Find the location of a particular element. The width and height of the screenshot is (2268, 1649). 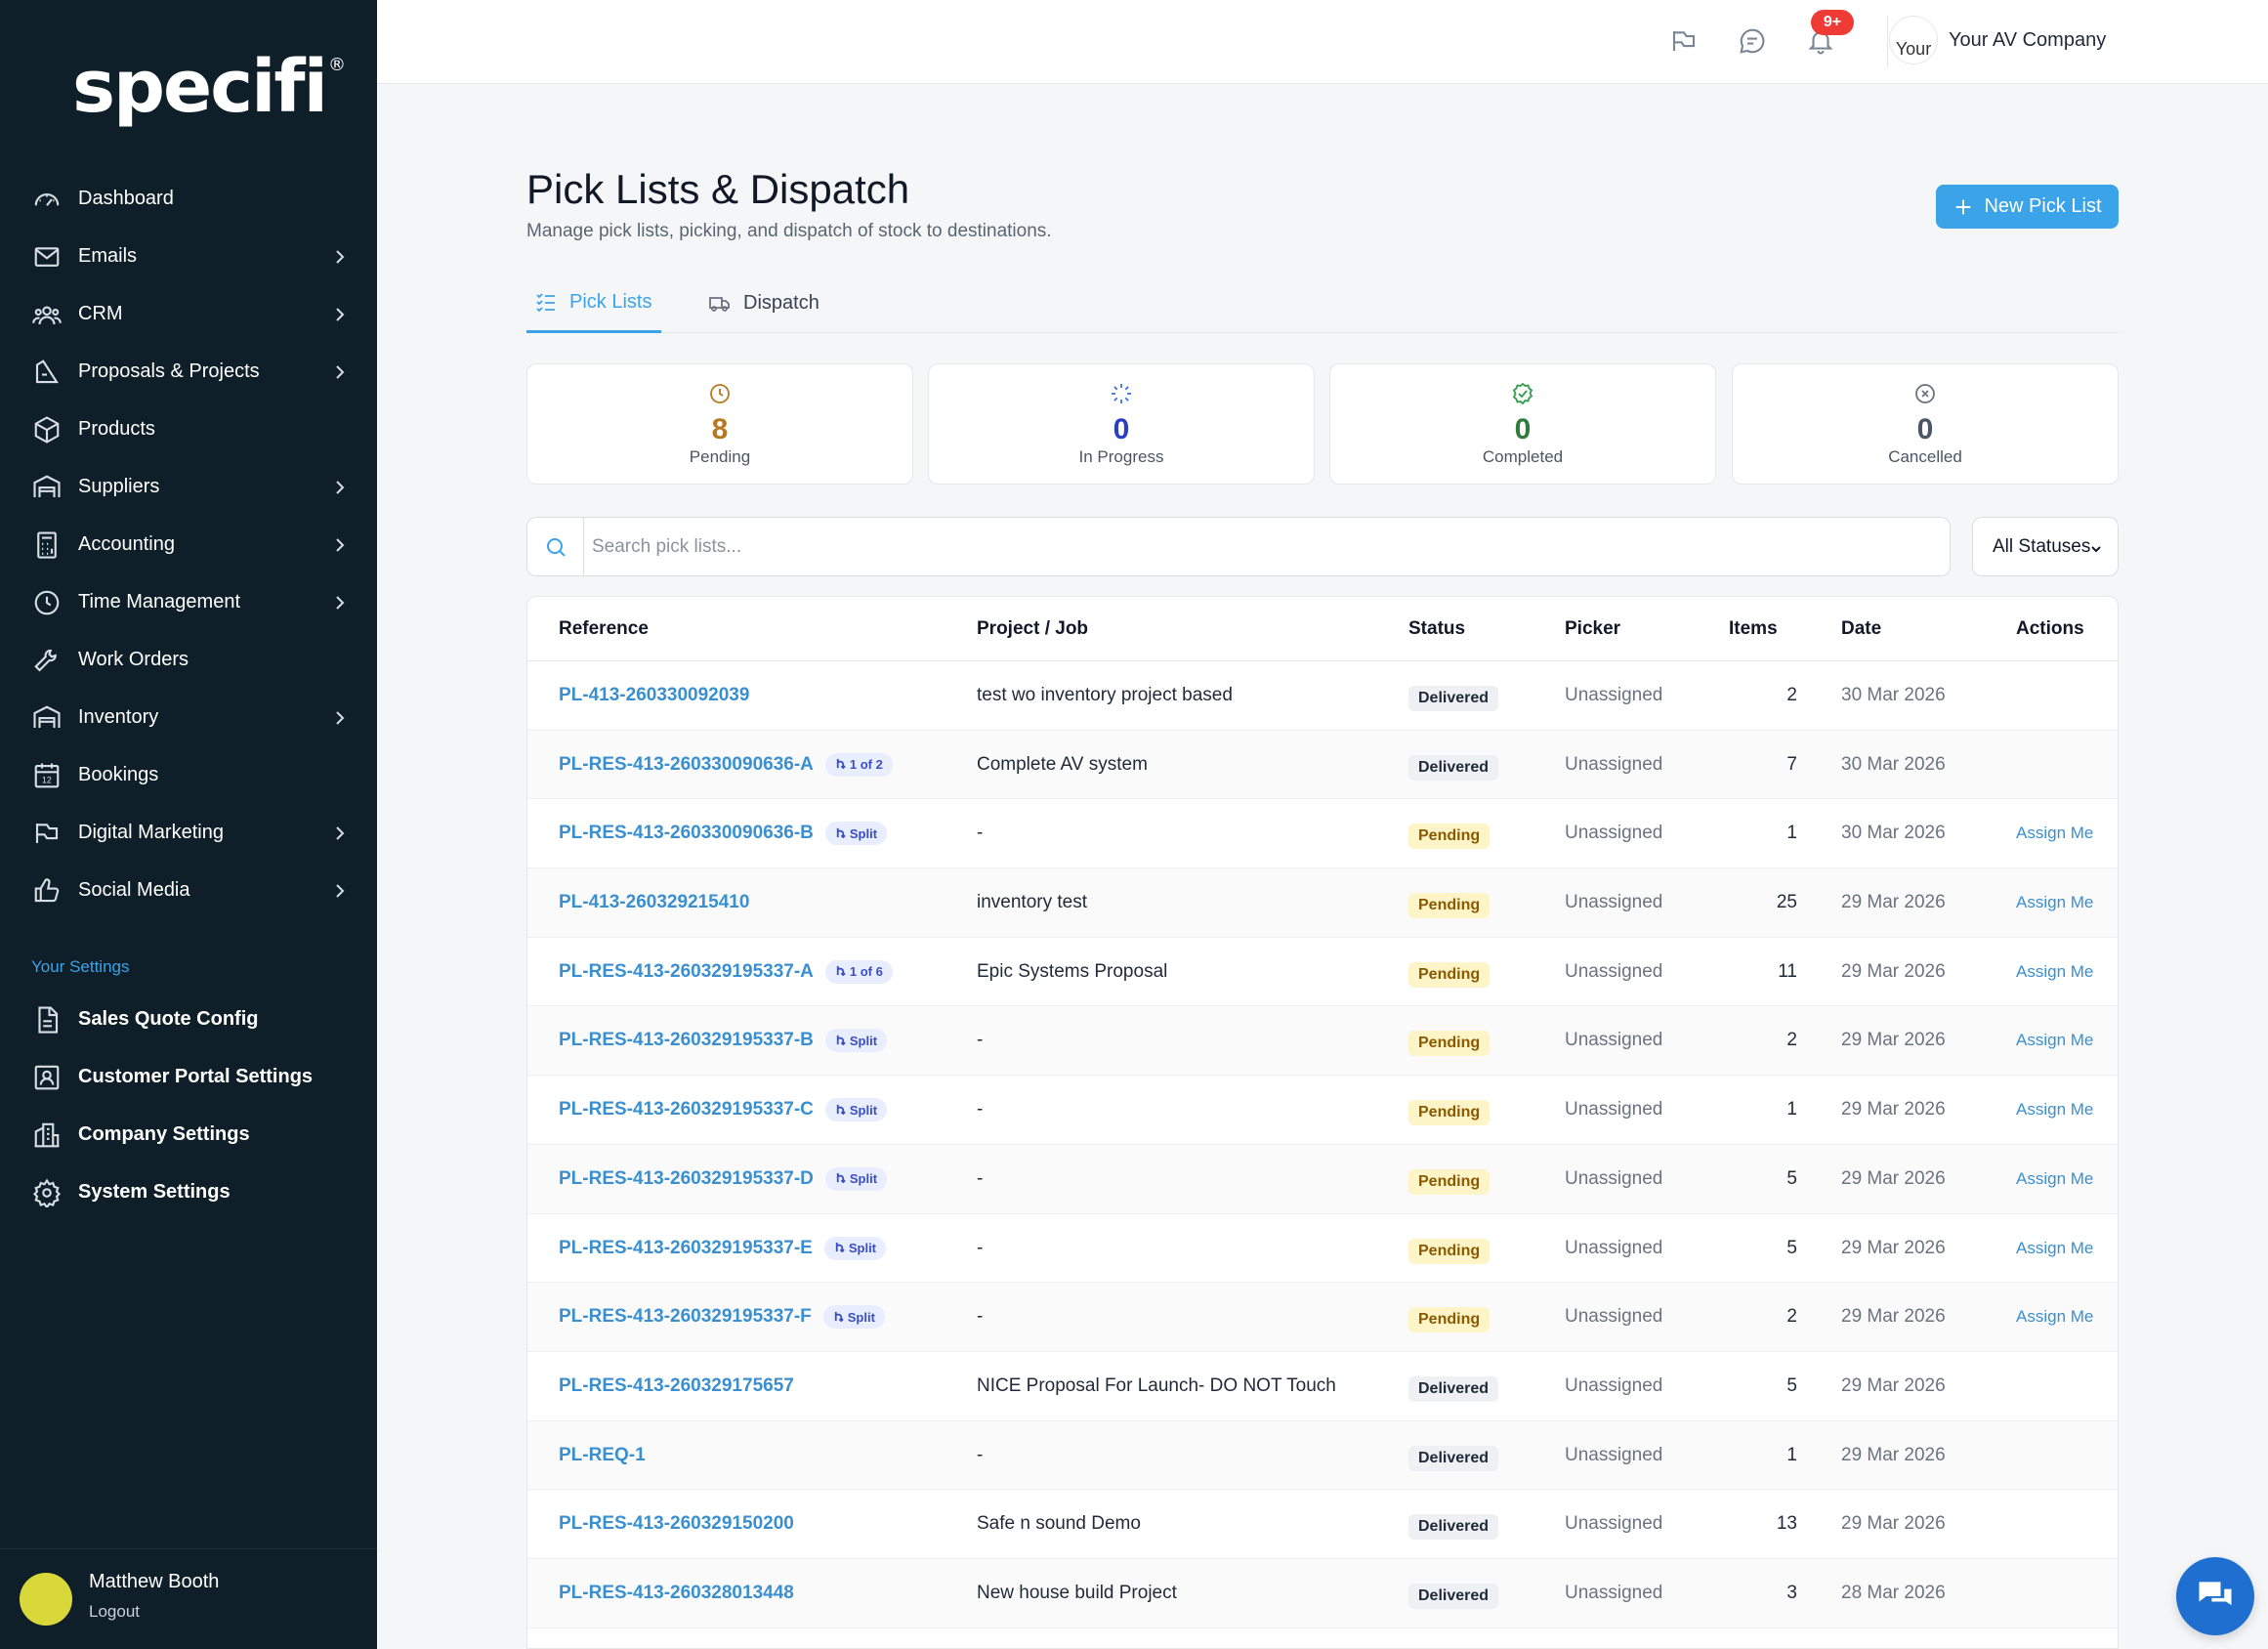

tab-pick-lists: Pick Lists is located at coordinates (593, 303).